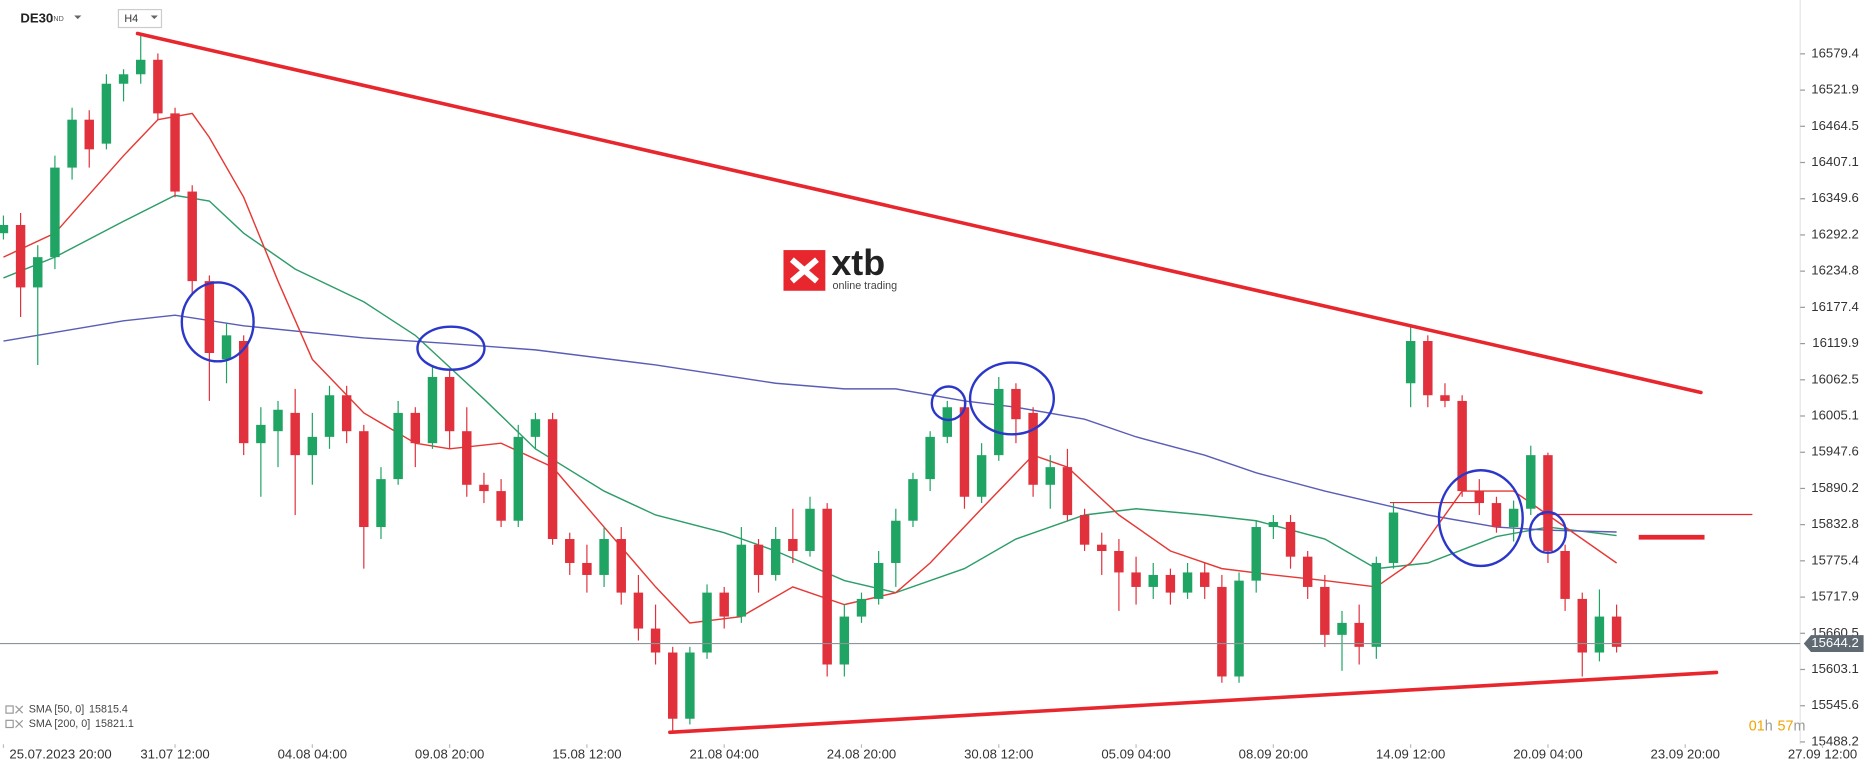  What do you see at coordinates (1822, 754) in the screenshot?
I see `x-tick-label: 27.09 12:00` at bounding box center [1822, 754].